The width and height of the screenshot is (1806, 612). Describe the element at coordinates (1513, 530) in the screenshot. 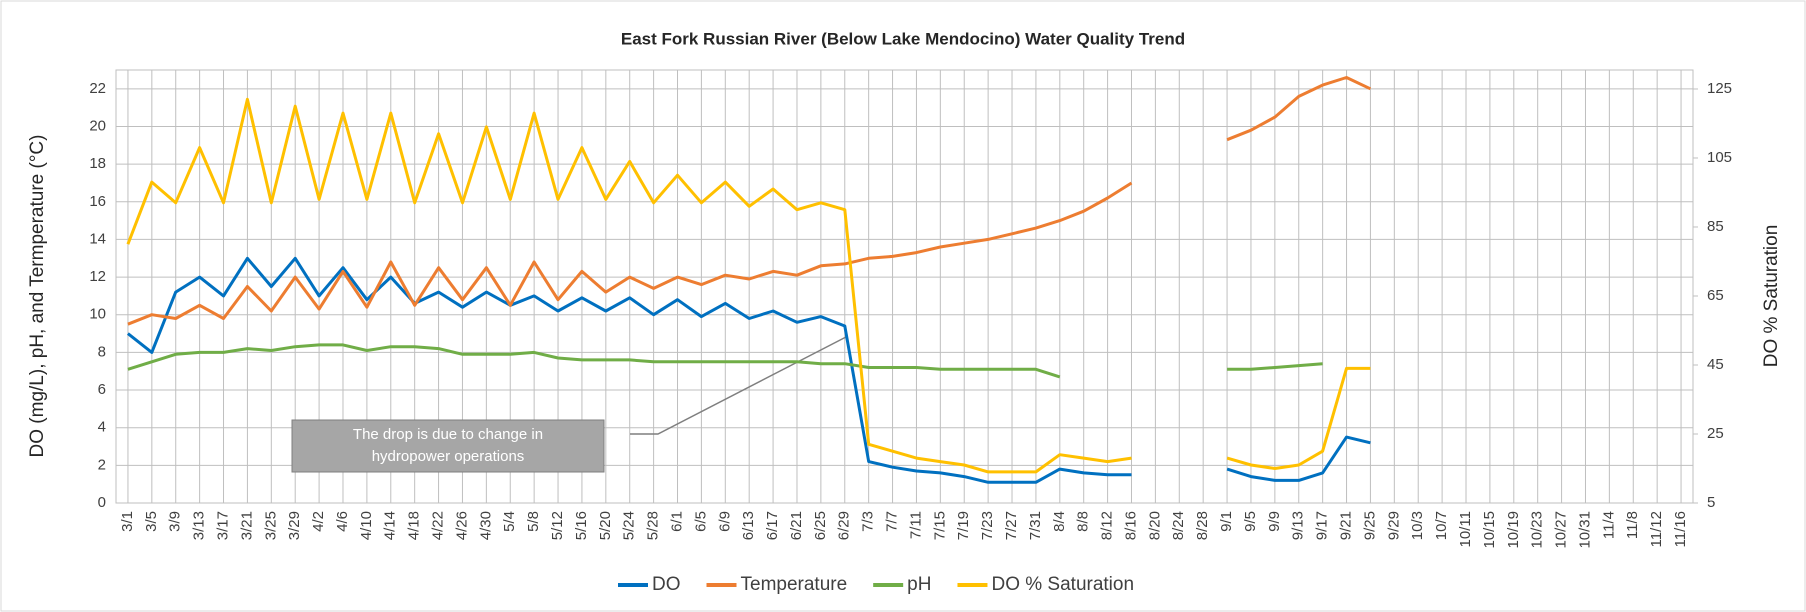

I see `x-tick-label: 10/19` at that location.